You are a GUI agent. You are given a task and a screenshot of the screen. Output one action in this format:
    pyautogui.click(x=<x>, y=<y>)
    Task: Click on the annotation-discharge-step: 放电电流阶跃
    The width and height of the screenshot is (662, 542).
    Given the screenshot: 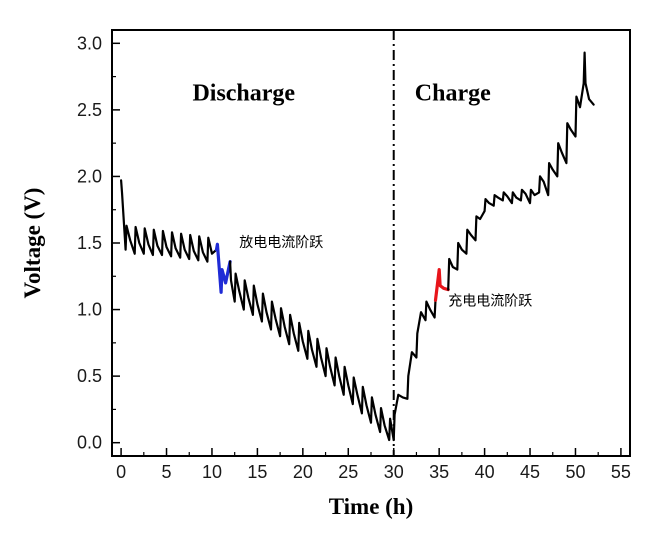 What is the action you would take?
    pyautogui.click(x=281, y=243)
    